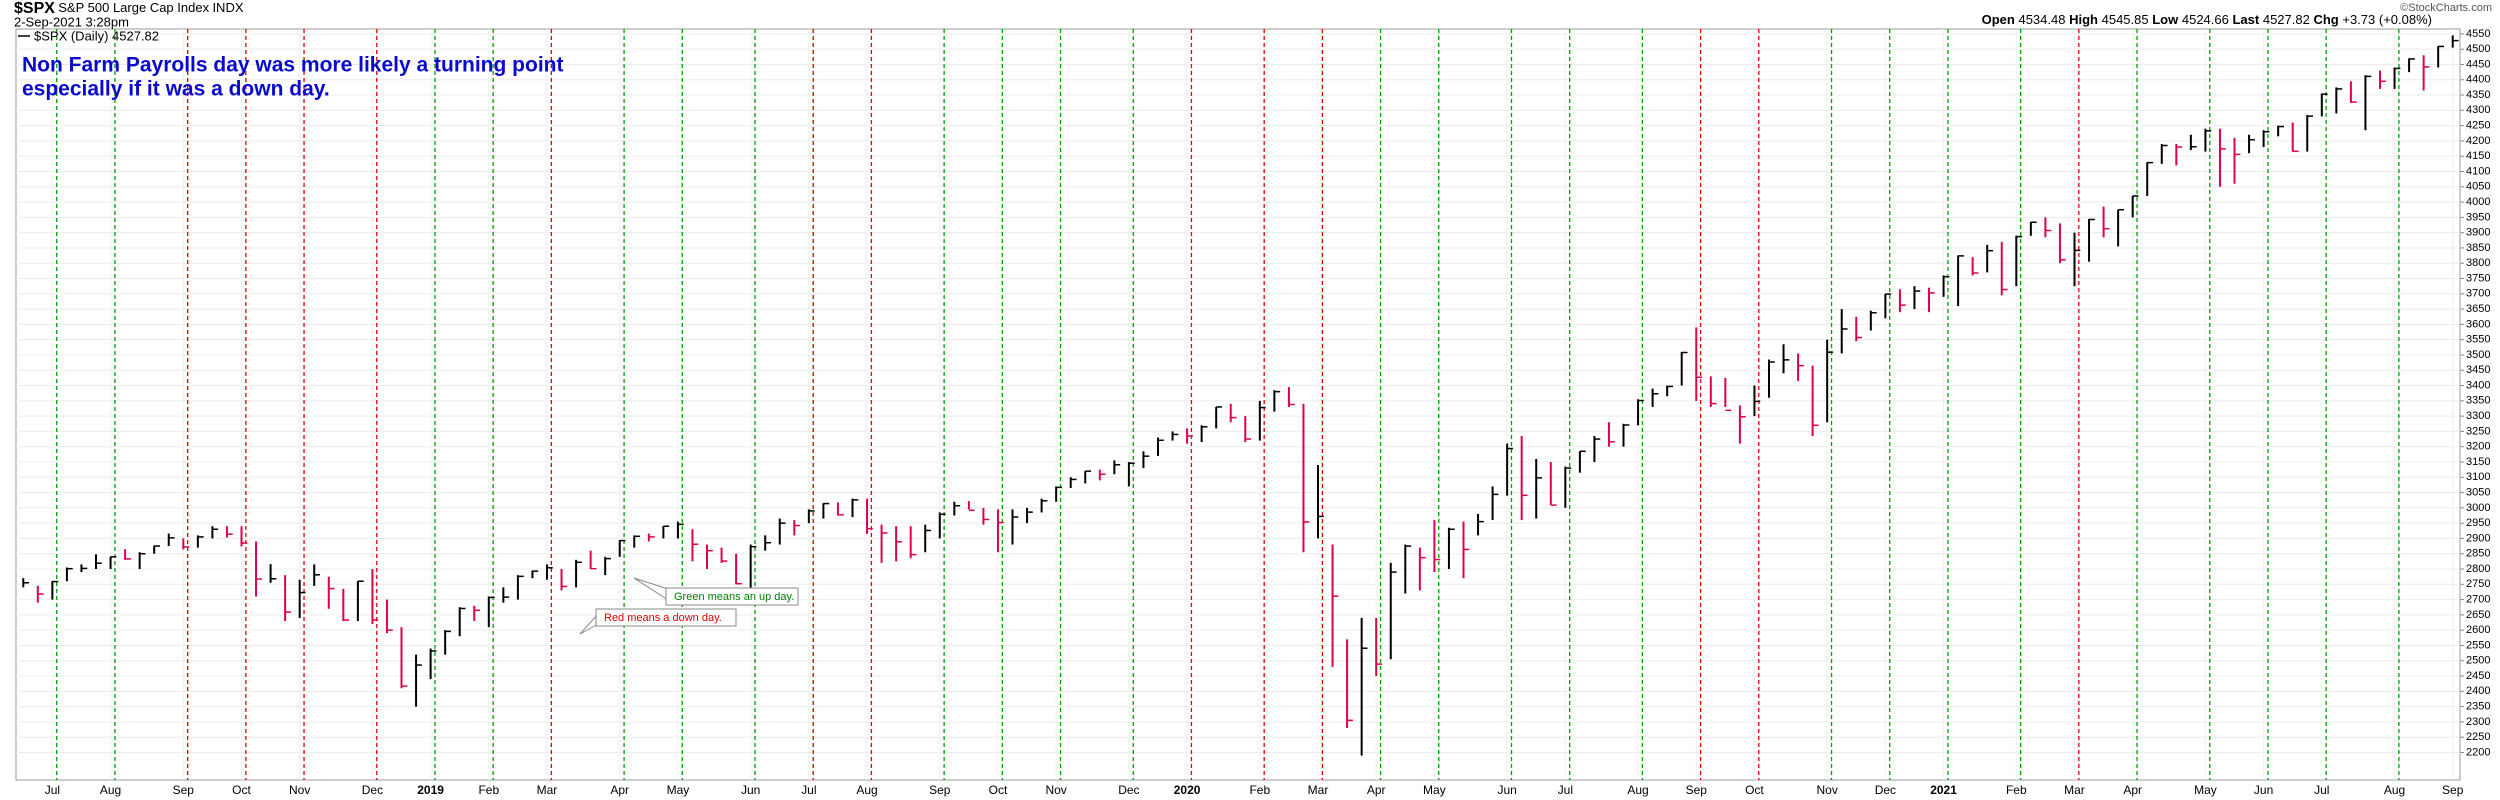 The height and width of the screenshot is (800, 2500). I want to click on quote-value: 4524.66, so click(2205, 19).